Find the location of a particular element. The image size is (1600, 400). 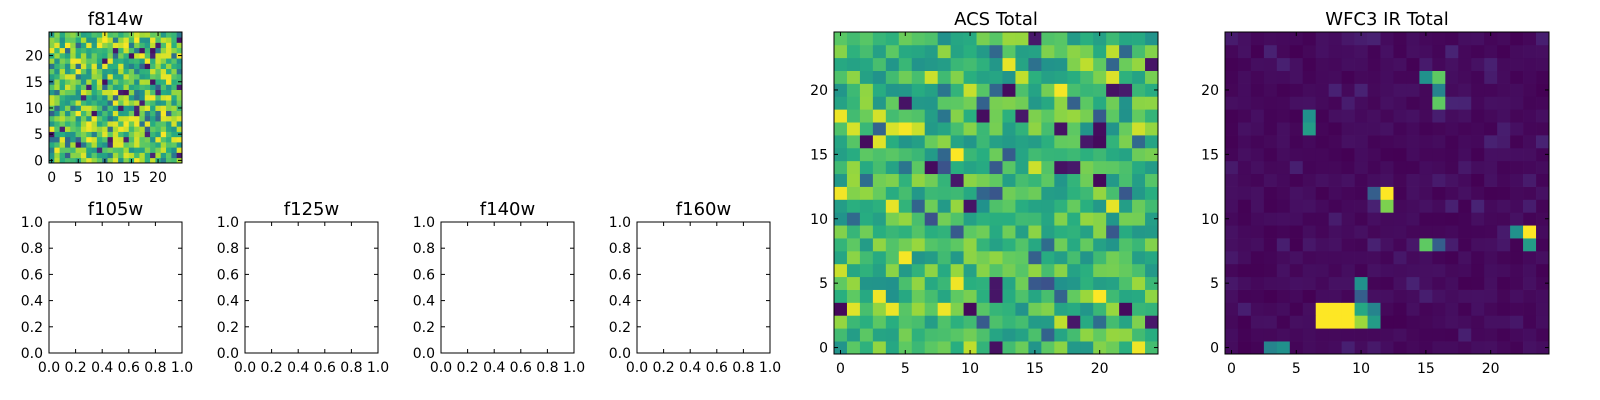

acs-total-ytick-label: 5 is located at coordinates (823, 284).